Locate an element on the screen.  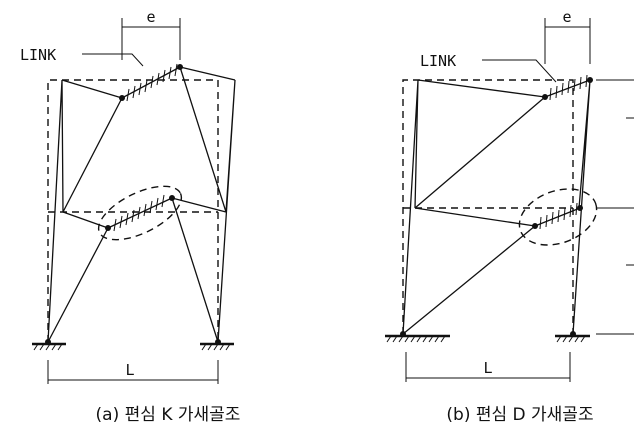
frame-b-braces is located at coordinates (474, 215).